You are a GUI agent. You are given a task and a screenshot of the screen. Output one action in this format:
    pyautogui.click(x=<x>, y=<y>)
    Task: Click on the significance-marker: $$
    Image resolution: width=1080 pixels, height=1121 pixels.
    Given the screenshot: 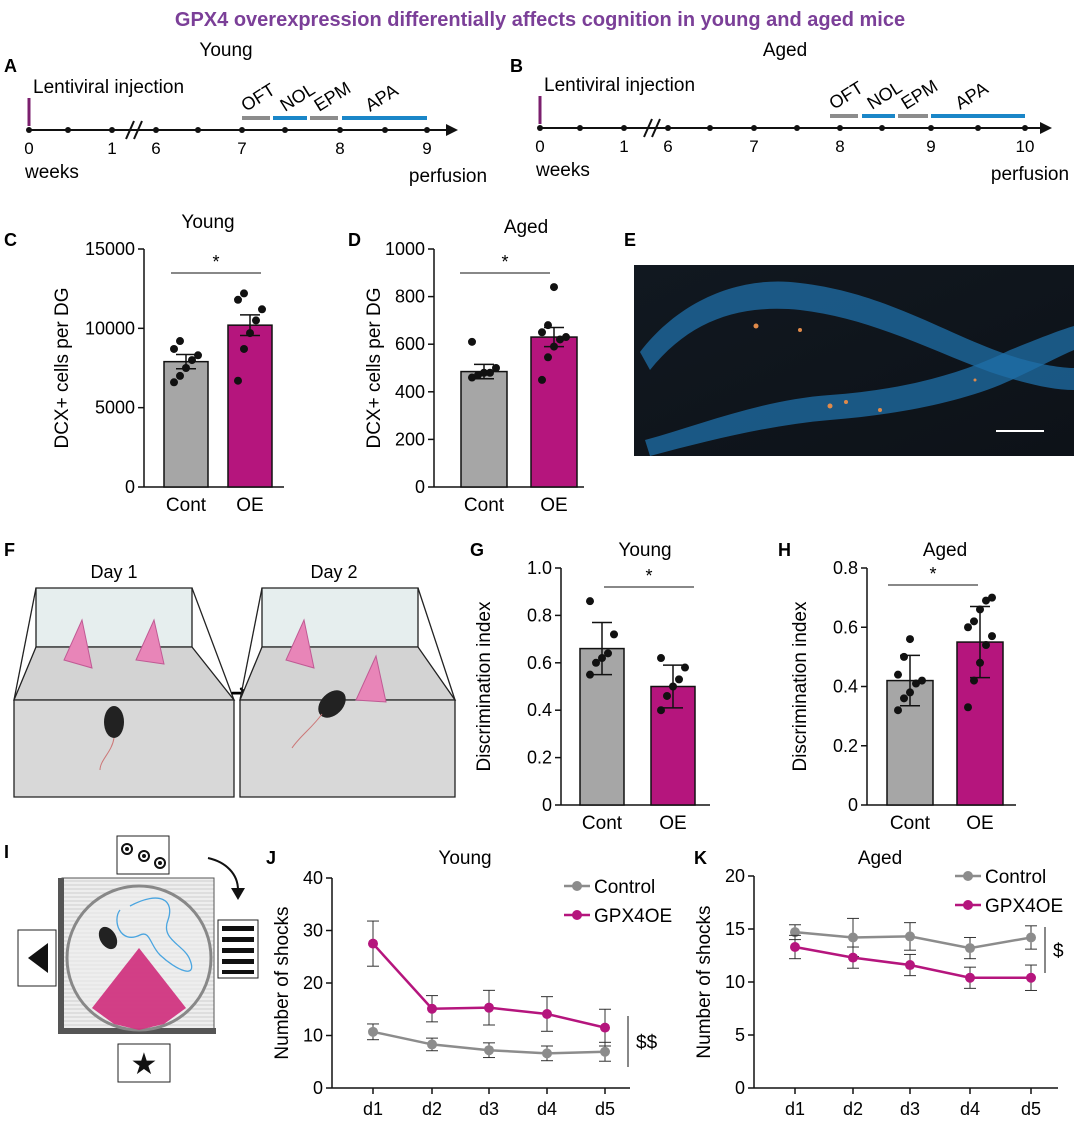 What is the action you would take?
    pyautogui.click(x=647, y=1043)
    